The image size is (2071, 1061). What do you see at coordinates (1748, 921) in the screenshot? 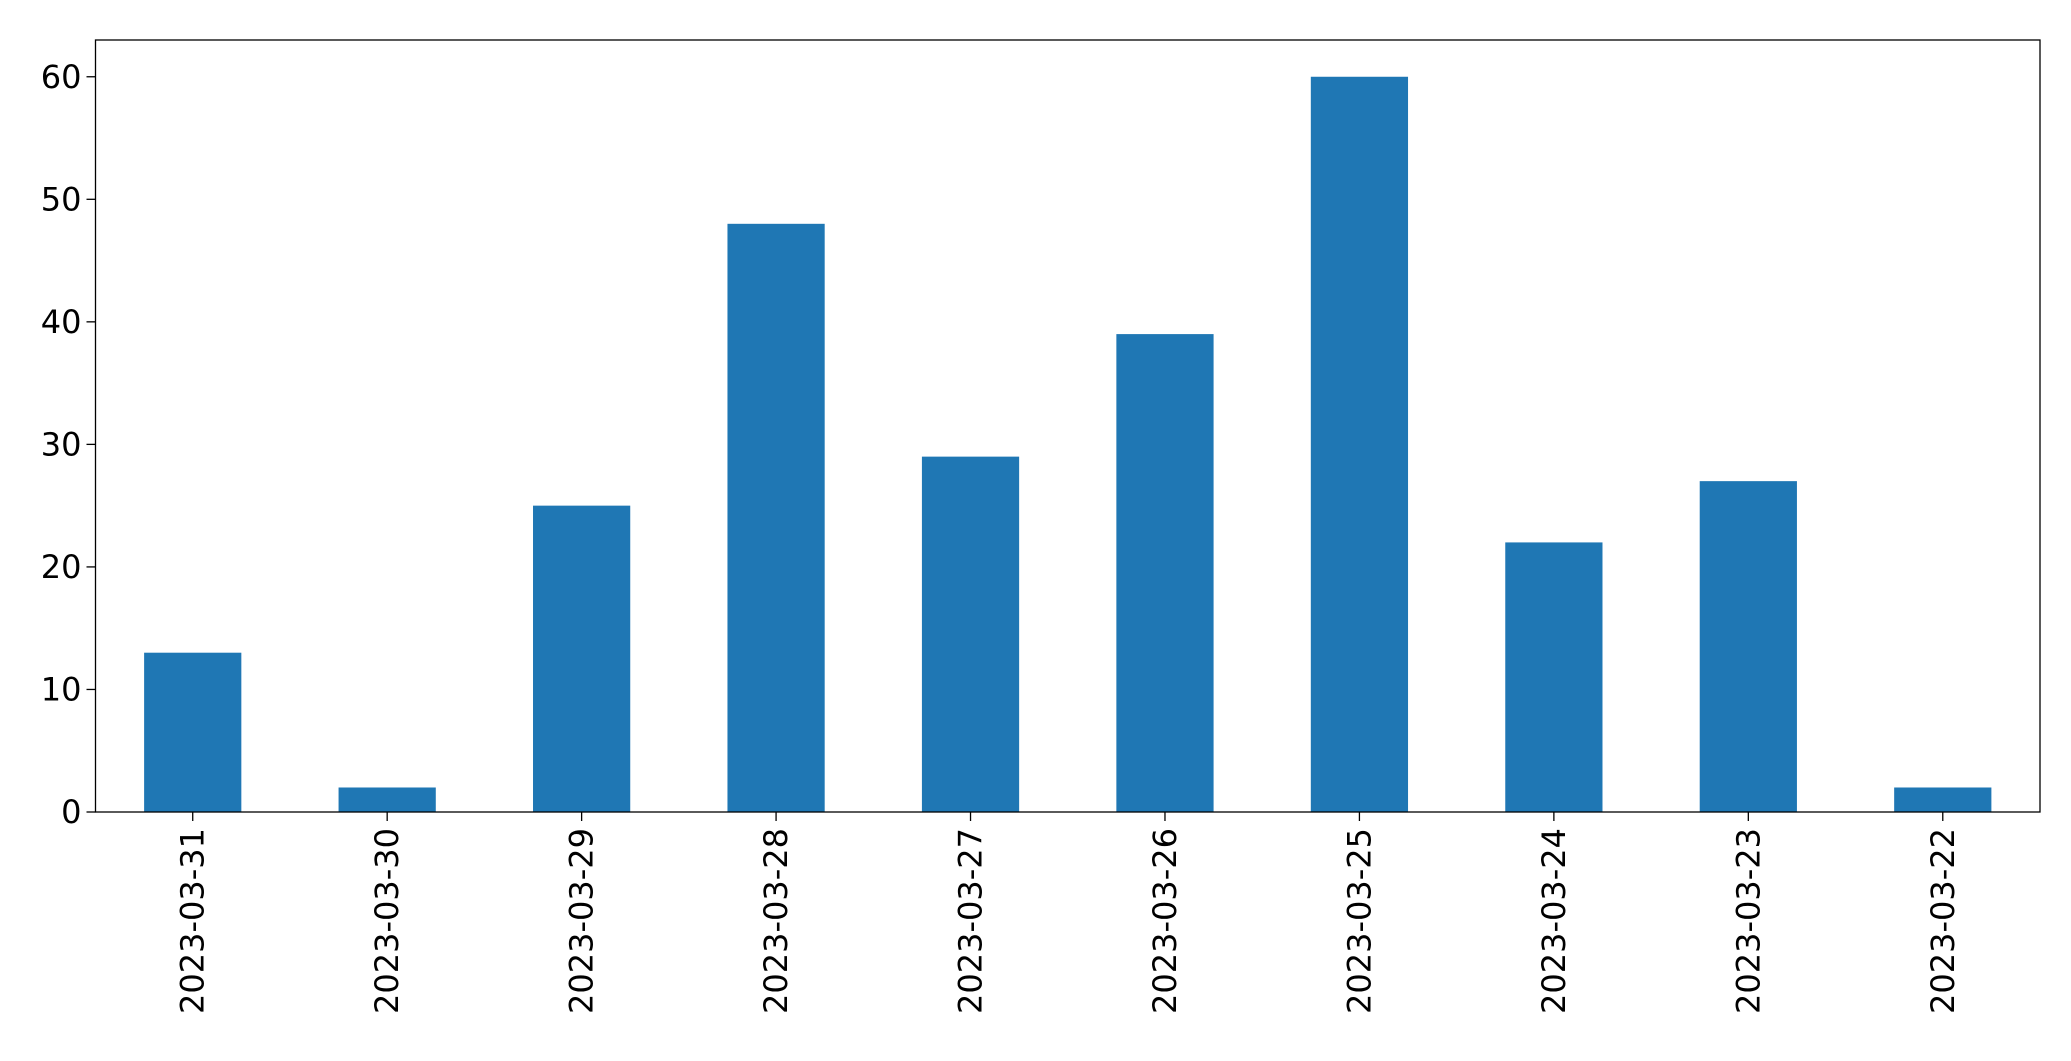
I see `x-tick-label: 2023-03-23` at bounding box center [1748, 921].